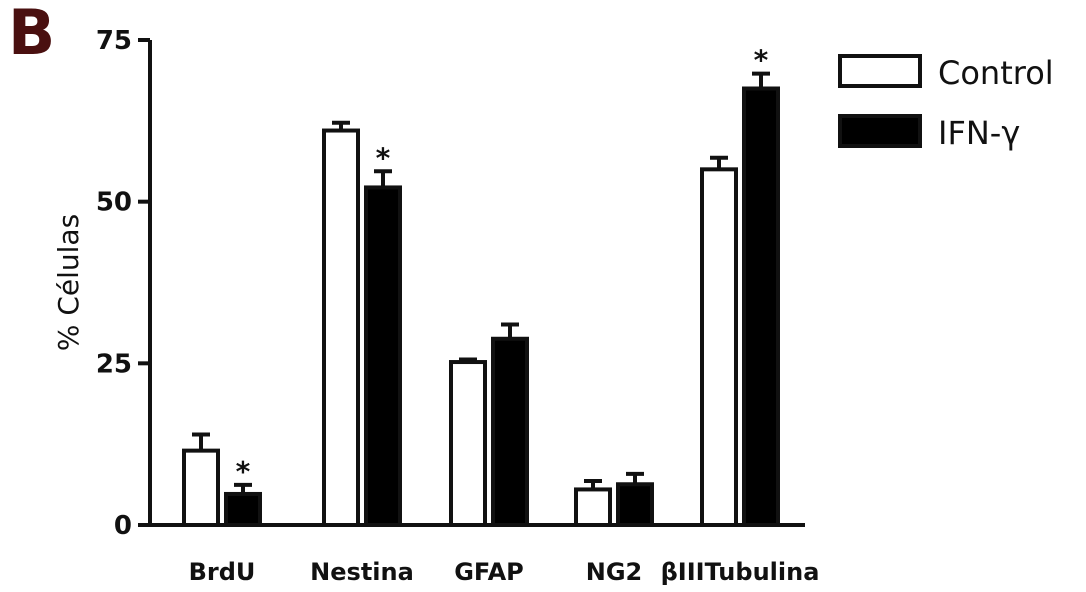  I want to click on x-category-label: Nestina, so click(362, 572).